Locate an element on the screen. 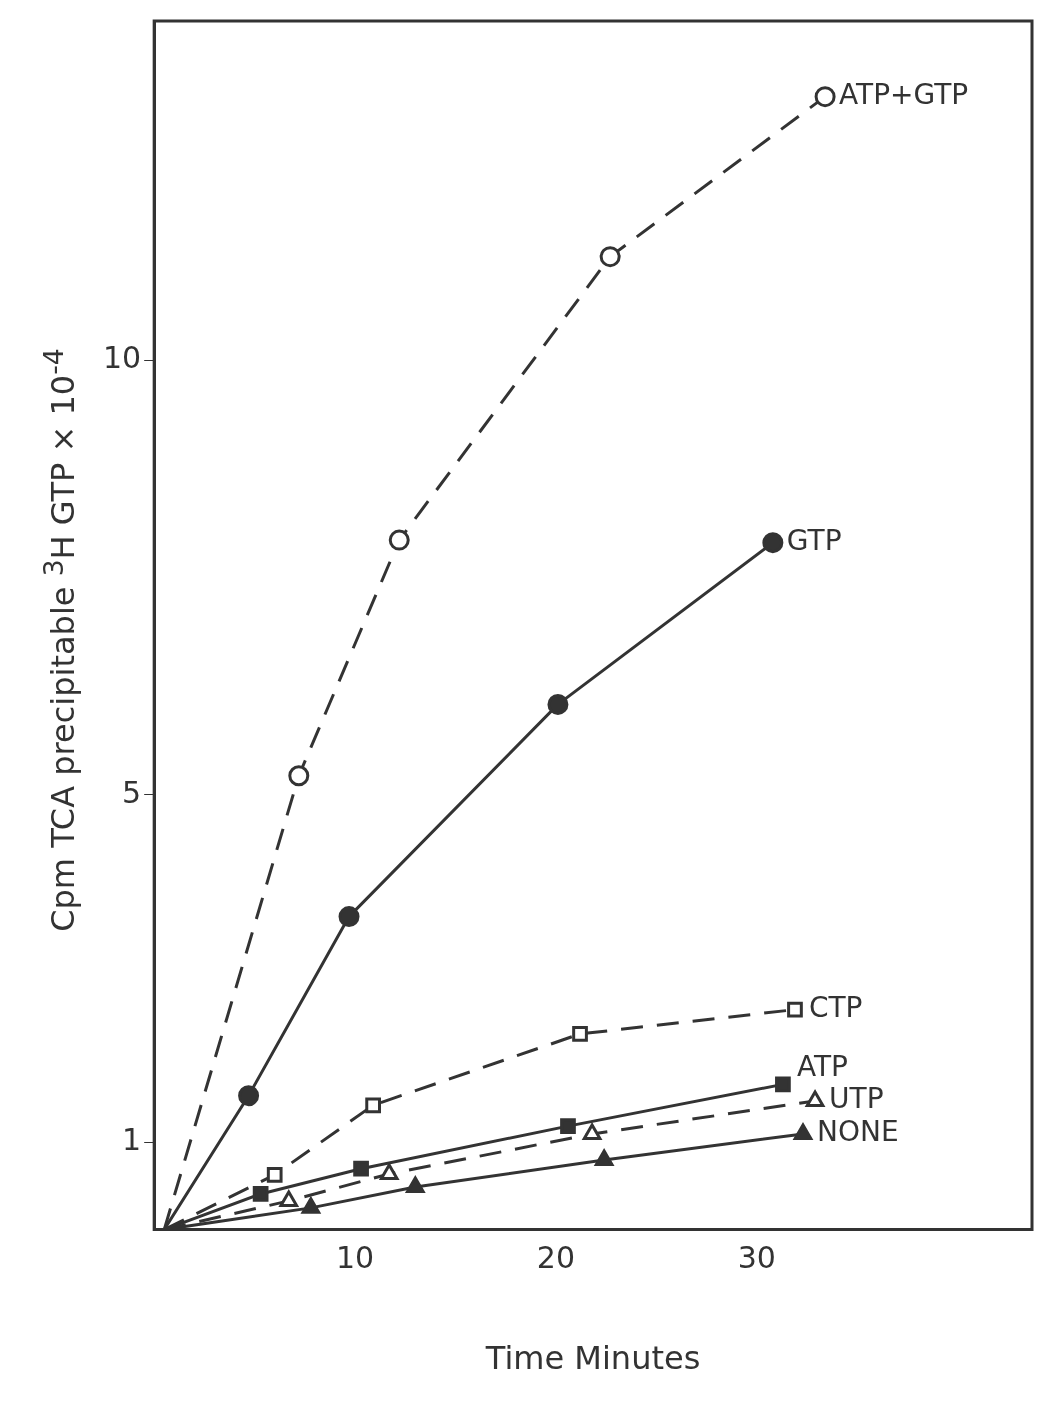  series-label: UTP is located at coordinates (856, 1099).